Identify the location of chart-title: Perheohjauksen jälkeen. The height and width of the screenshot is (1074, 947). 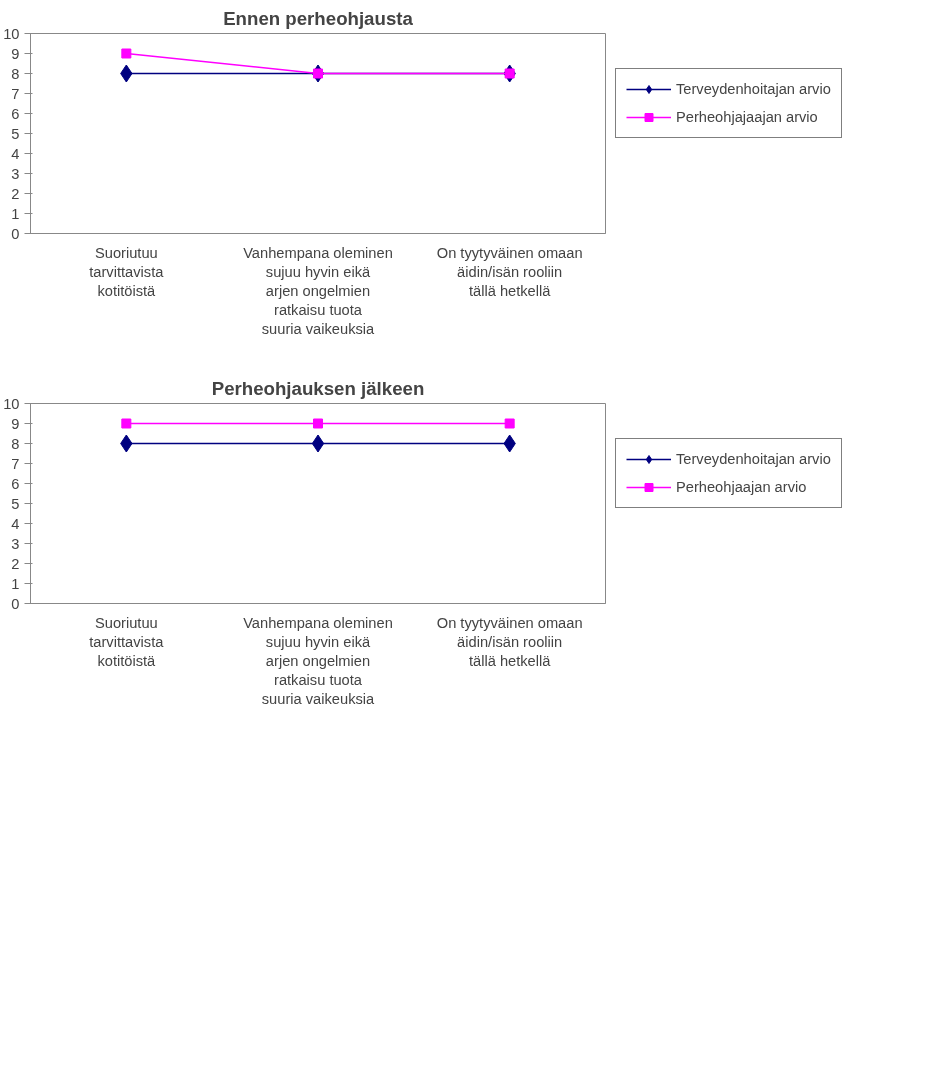
(318, 388).